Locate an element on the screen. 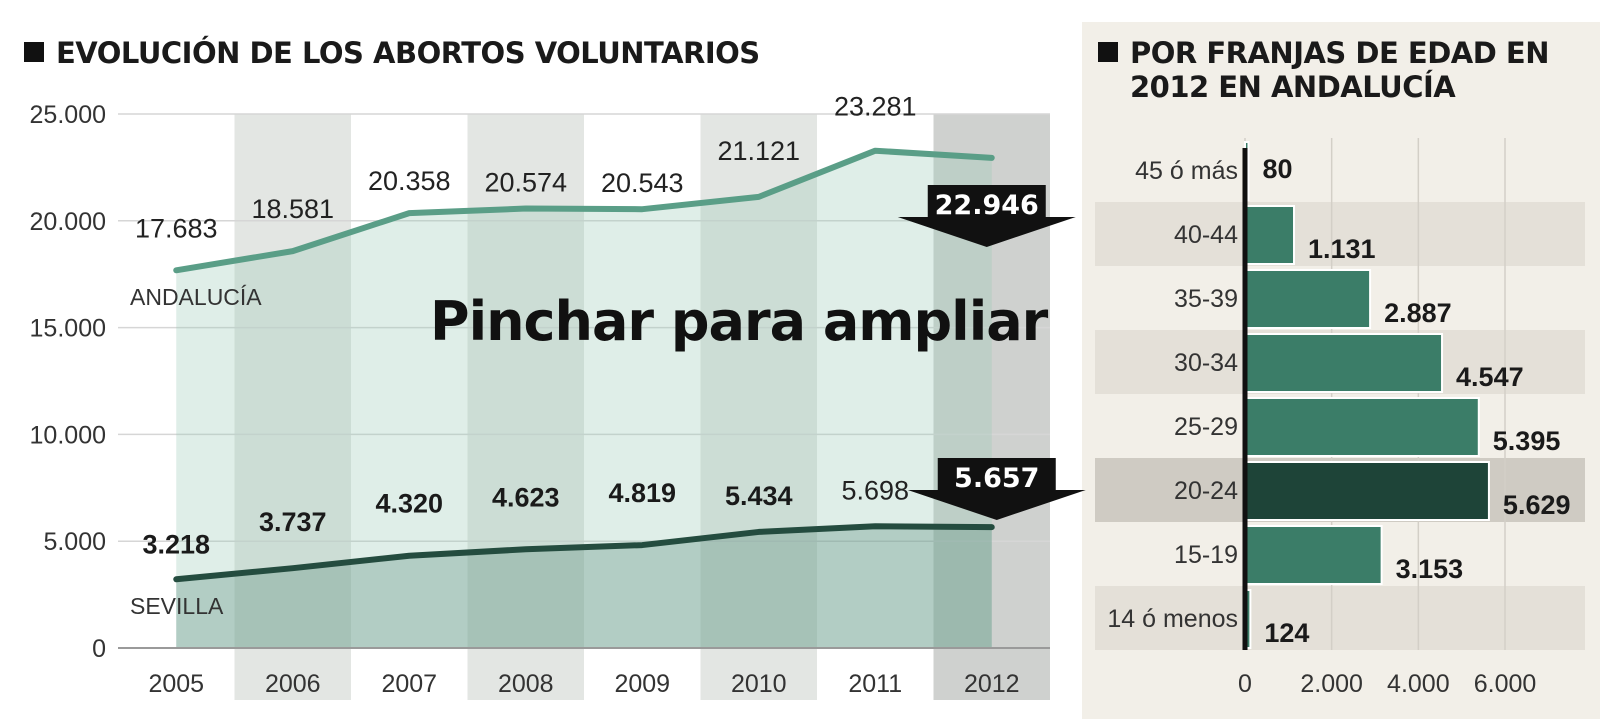 Image resolution: width=1600 pixels, height=719 pixels. sevilla-2012-callout-arrow is located at coordinates (996, 489).